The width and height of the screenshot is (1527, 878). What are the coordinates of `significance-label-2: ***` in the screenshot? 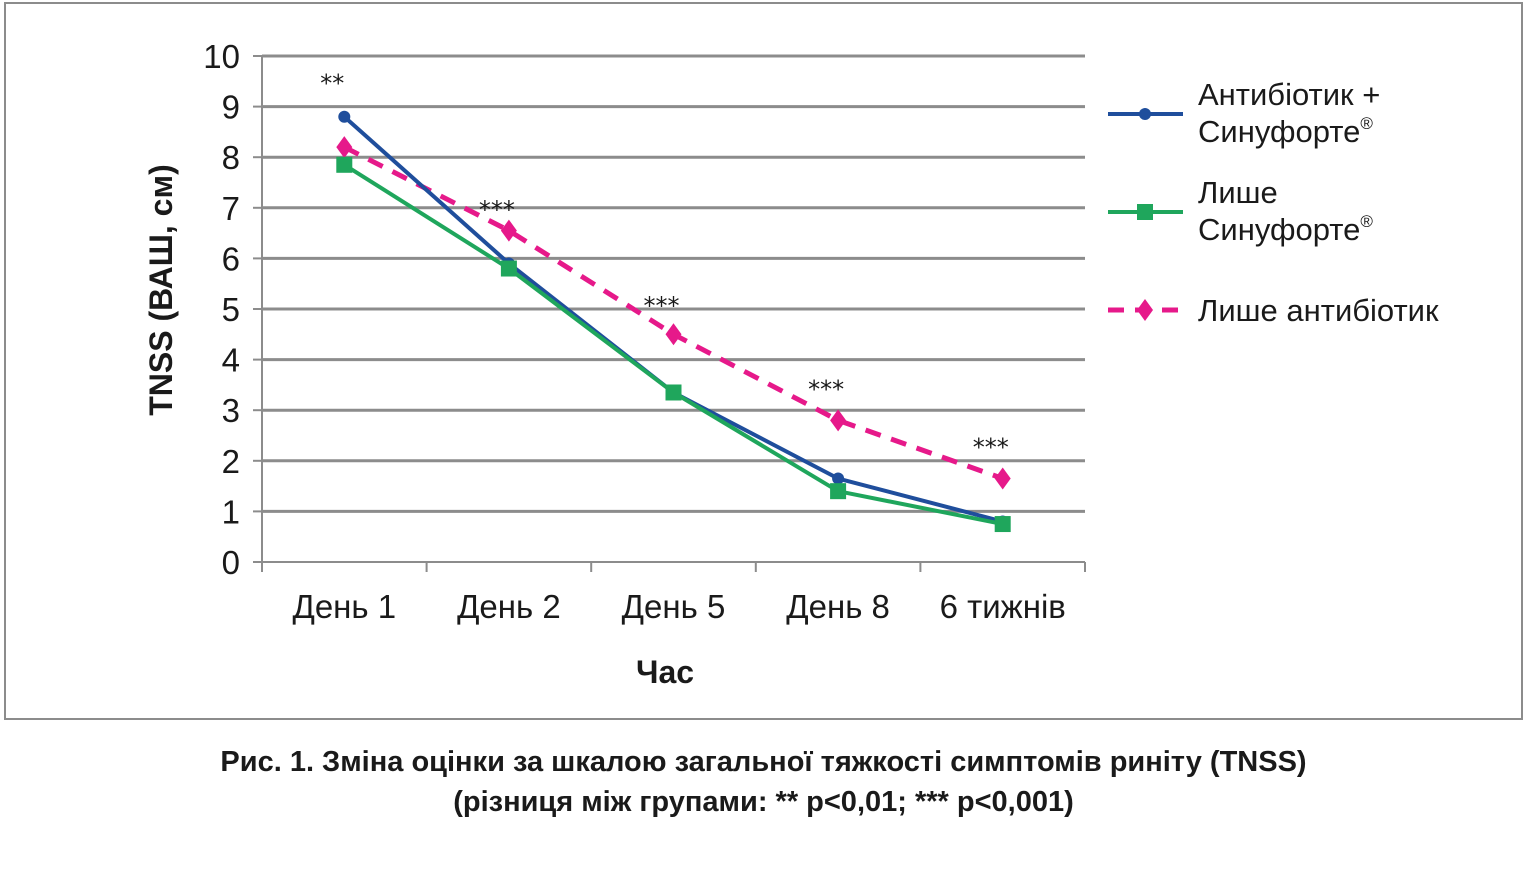 It's located at (497, 210).